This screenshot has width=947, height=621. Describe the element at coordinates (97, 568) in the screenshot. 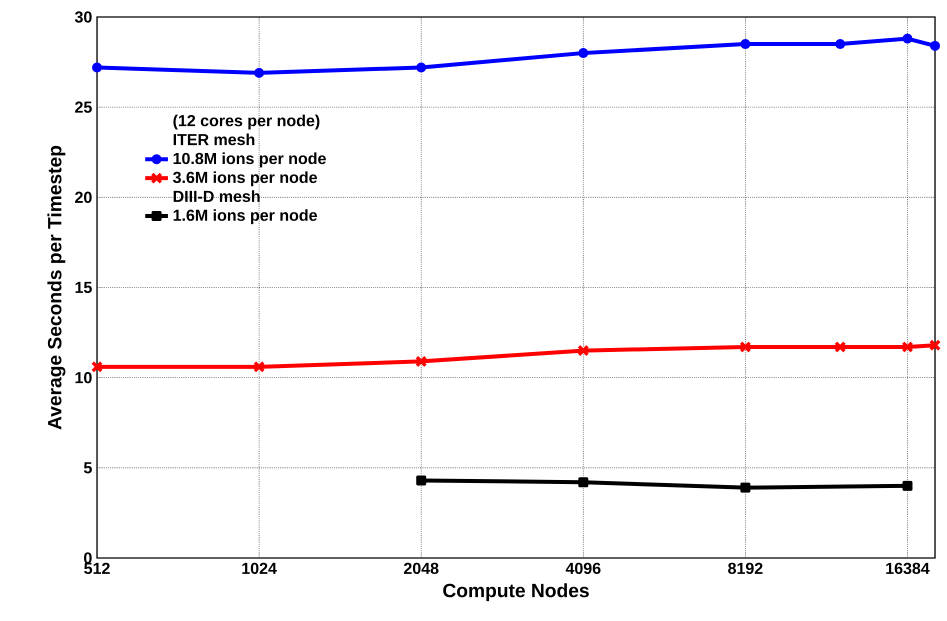

I see `x-tick-label: 512` at that location.